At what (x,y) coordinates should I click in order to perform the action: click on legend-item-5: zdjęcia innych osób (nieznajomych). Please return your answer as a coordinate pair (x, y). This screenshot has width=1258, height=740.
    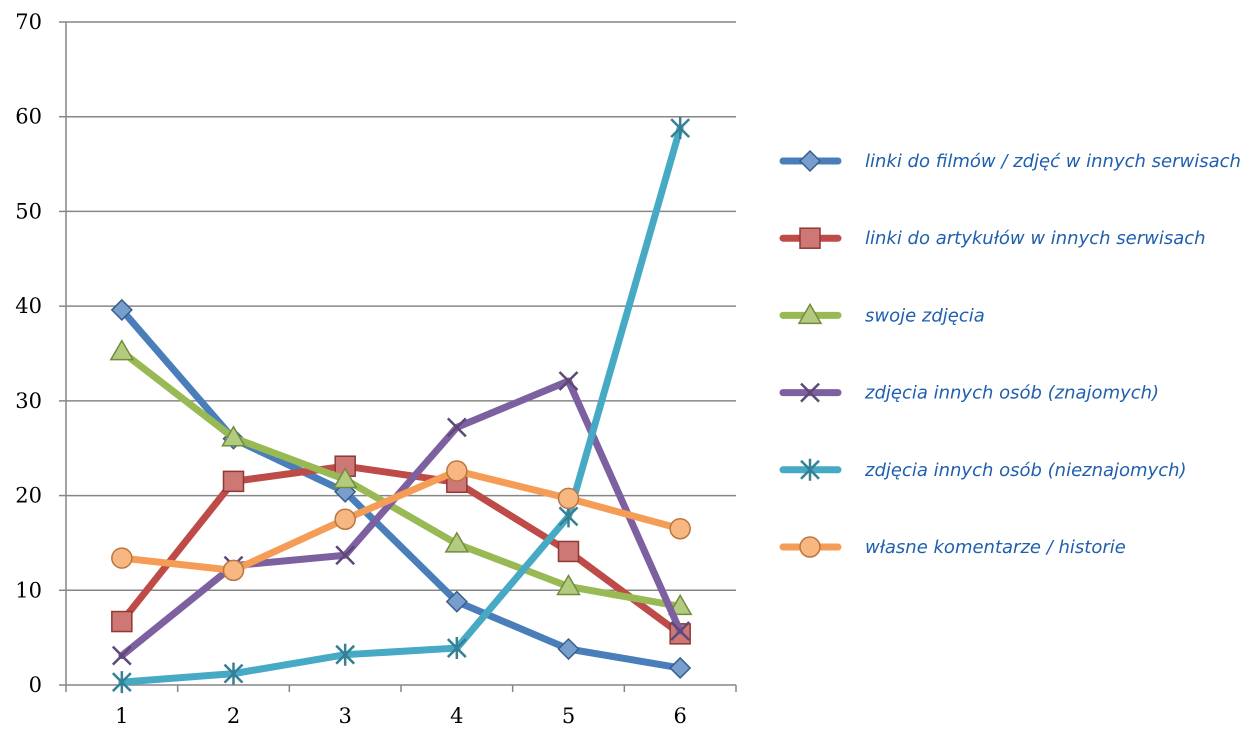
    Looking at the image, I should click on (983, 469).